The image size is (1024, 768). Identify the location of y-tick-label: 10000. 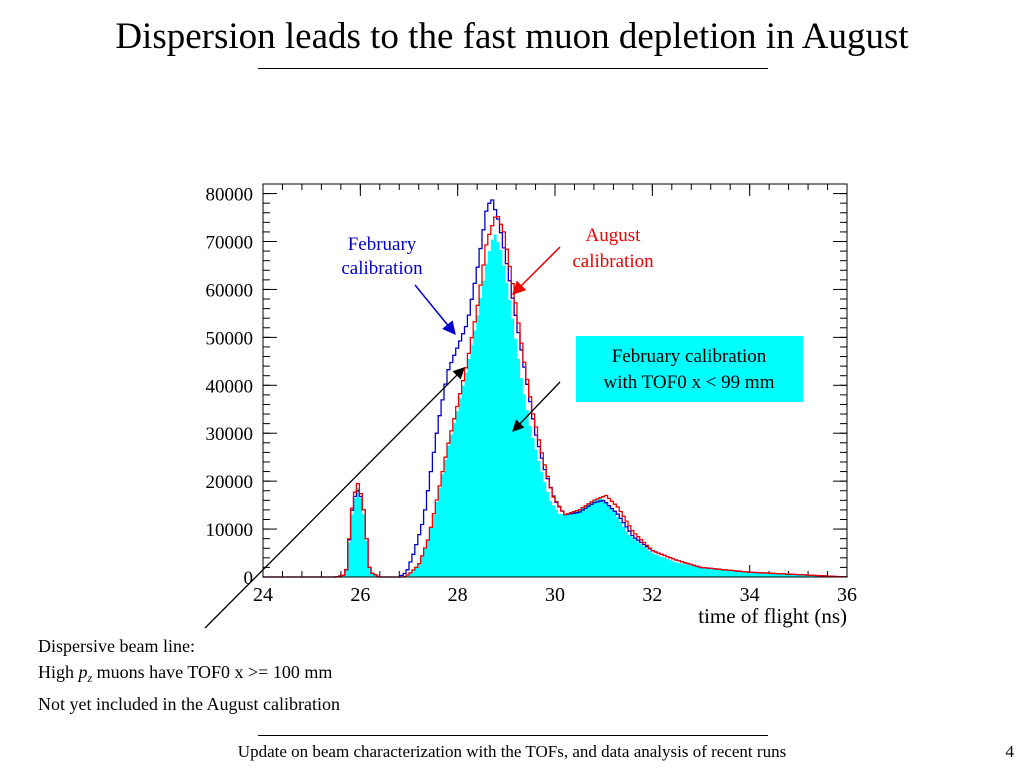
(230, 530).